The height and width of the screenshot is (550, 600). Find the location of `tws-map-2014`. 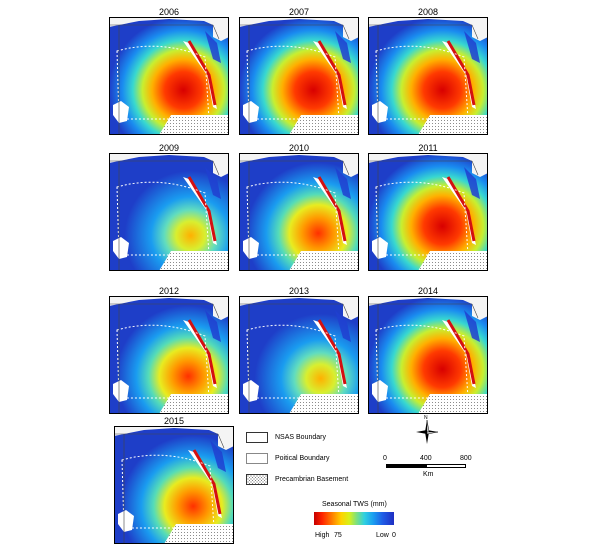

tws-map-2014 is located at coordinates (428, 355).